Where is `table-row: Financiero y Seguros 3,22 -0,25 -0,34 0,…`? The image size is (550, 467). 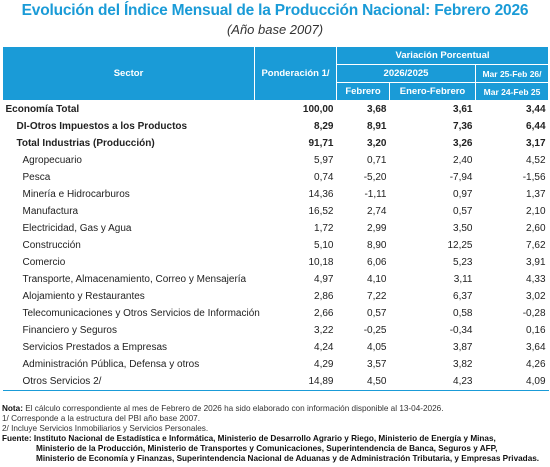
table-row: Financiero y Seguros 3,22 -0,25 -0,34 0,… is located at coordinates (276, 330).